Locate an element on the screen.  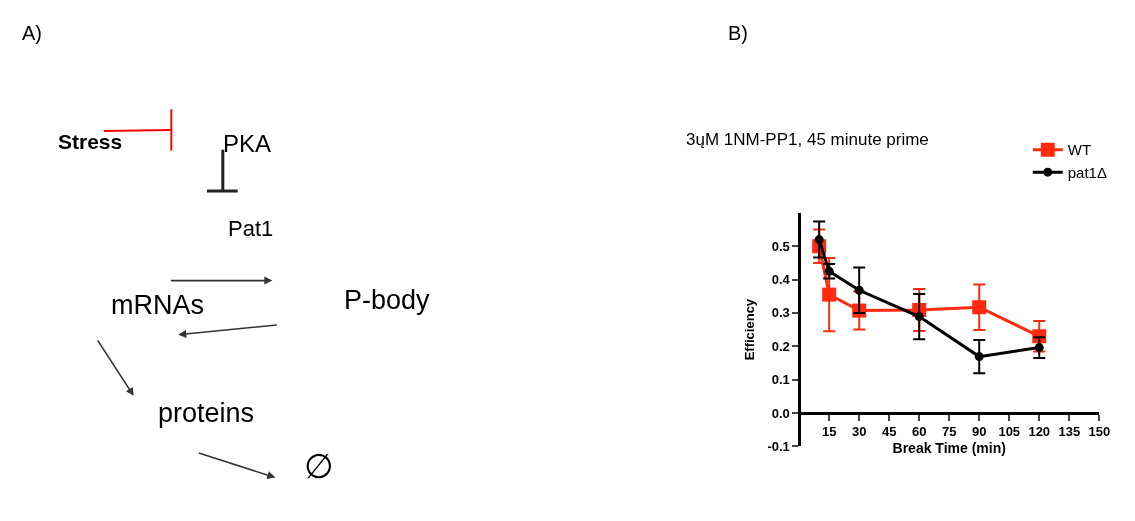
x-tick-label: 60 is located at coordinates (919, 432).